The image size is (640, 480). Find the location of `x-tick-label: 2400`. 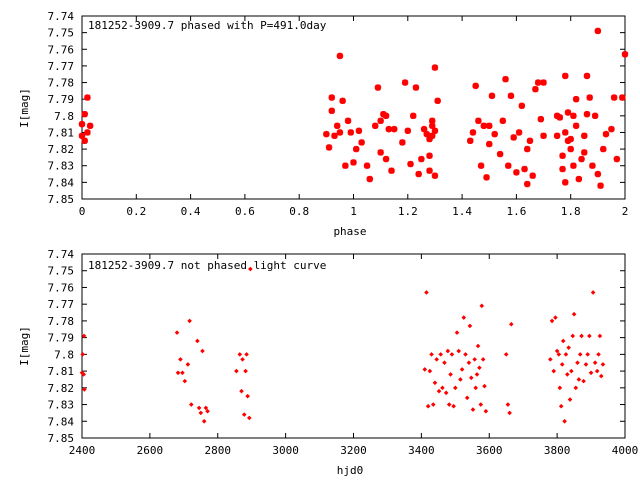

x-tick-label: 2400 is located at coordinates (82, 450).